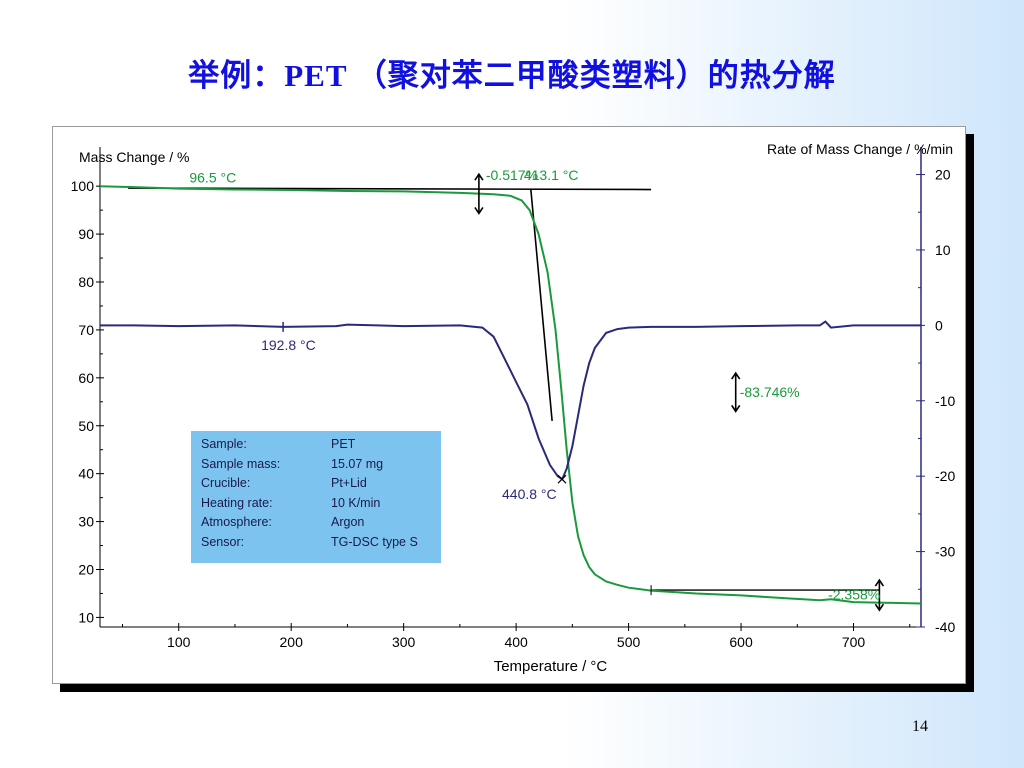 This screenshot has width=1024, height=768. Describe the element at coordinates (226, 483) in the screenshot. I see `info-label: Crucible:` at that location.